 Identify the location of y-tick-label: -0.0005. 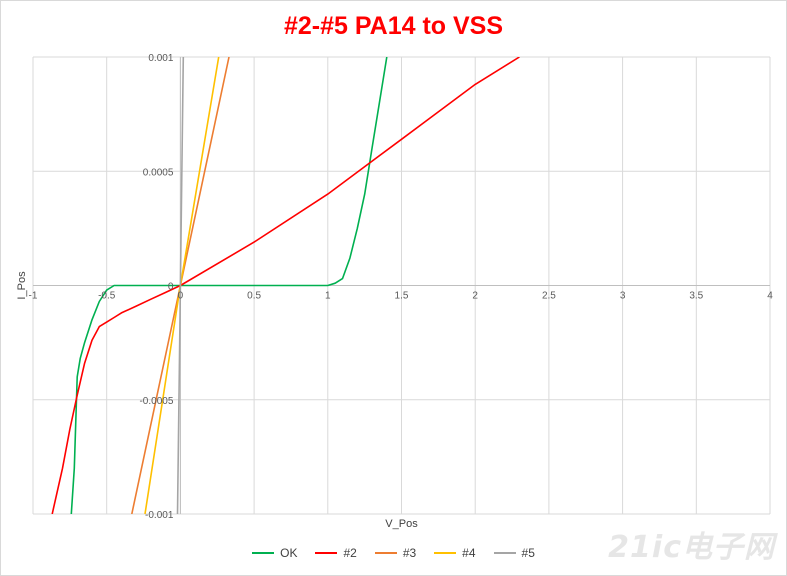
(156, 401).